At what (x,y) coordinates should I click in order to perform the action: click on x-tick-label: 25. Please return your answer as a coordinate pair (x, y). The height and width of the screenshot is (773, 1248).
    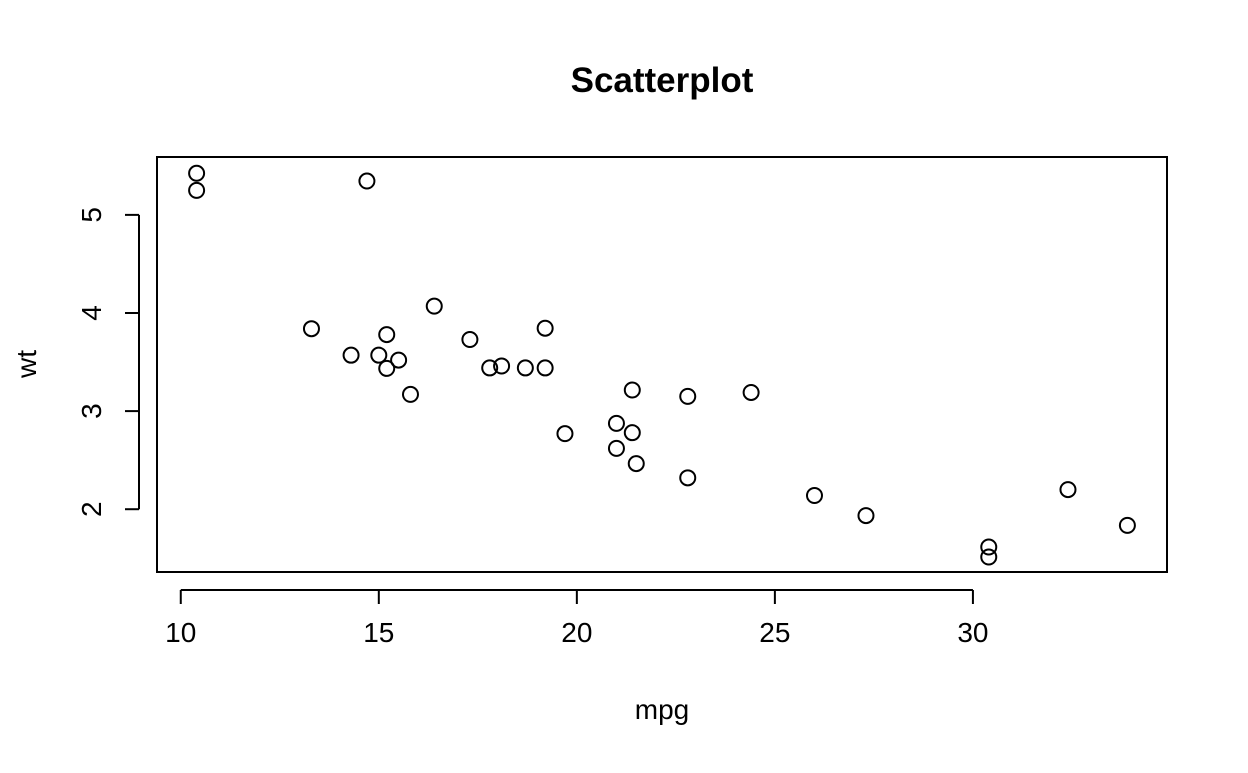
    Looking at the image, I should click on (774, 632).